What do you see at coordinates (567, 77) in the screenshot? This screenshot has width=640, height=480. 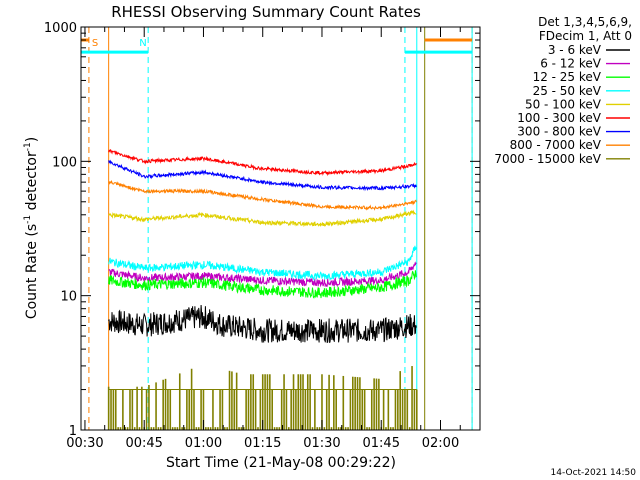 I see `legend-label: 12 - 25 keV` at bounding box center [567, 77].